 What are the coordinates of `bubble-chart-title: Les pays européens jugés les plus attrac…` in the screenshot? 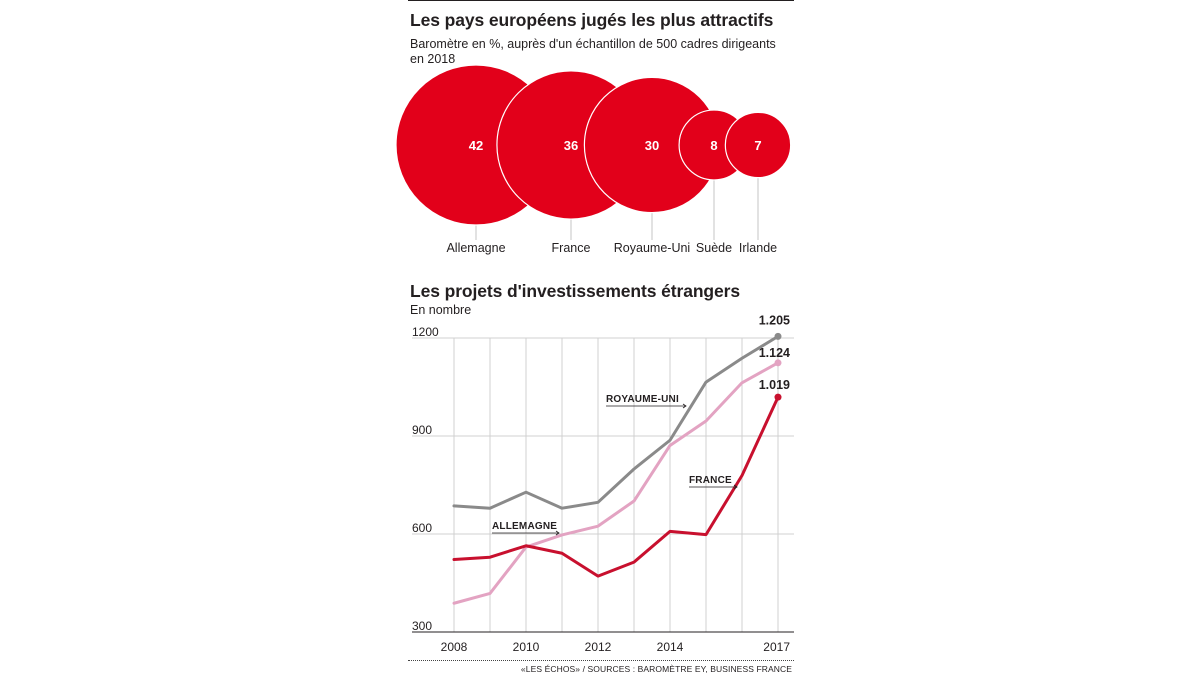 It's located at (592, 20).